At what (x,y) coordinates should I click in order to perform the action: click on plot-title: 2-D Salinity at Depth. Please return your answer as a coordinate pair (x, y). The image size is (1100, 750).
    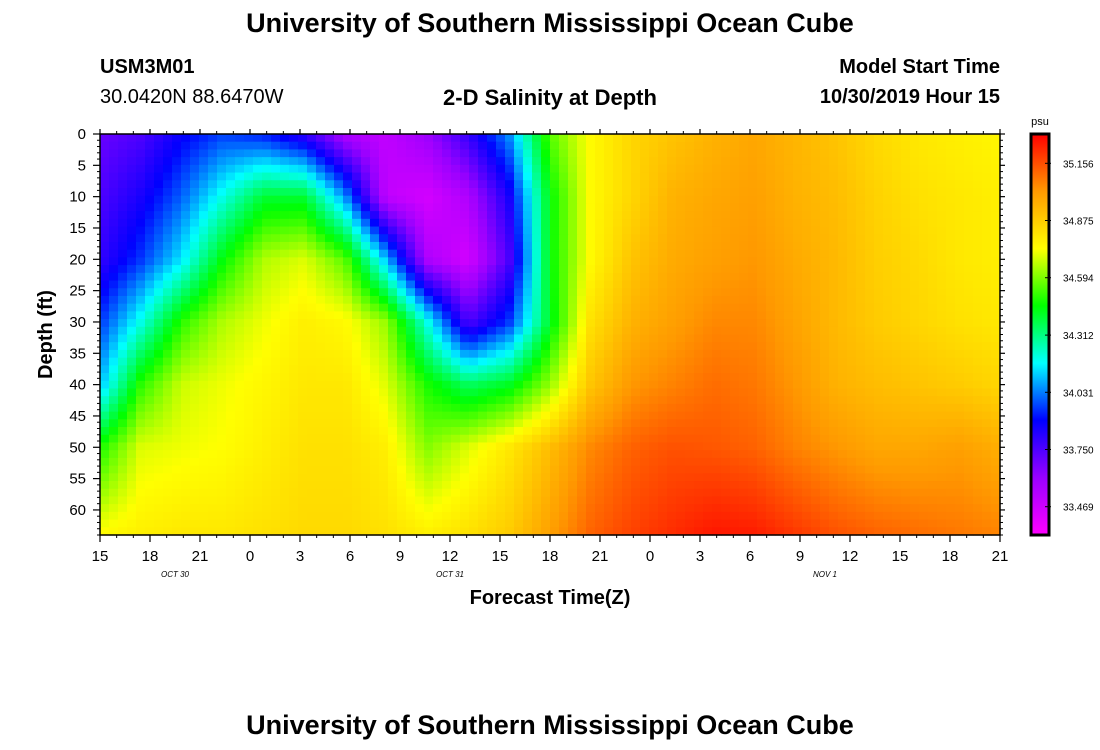
    Looking at the image, I should click on (550, 97).